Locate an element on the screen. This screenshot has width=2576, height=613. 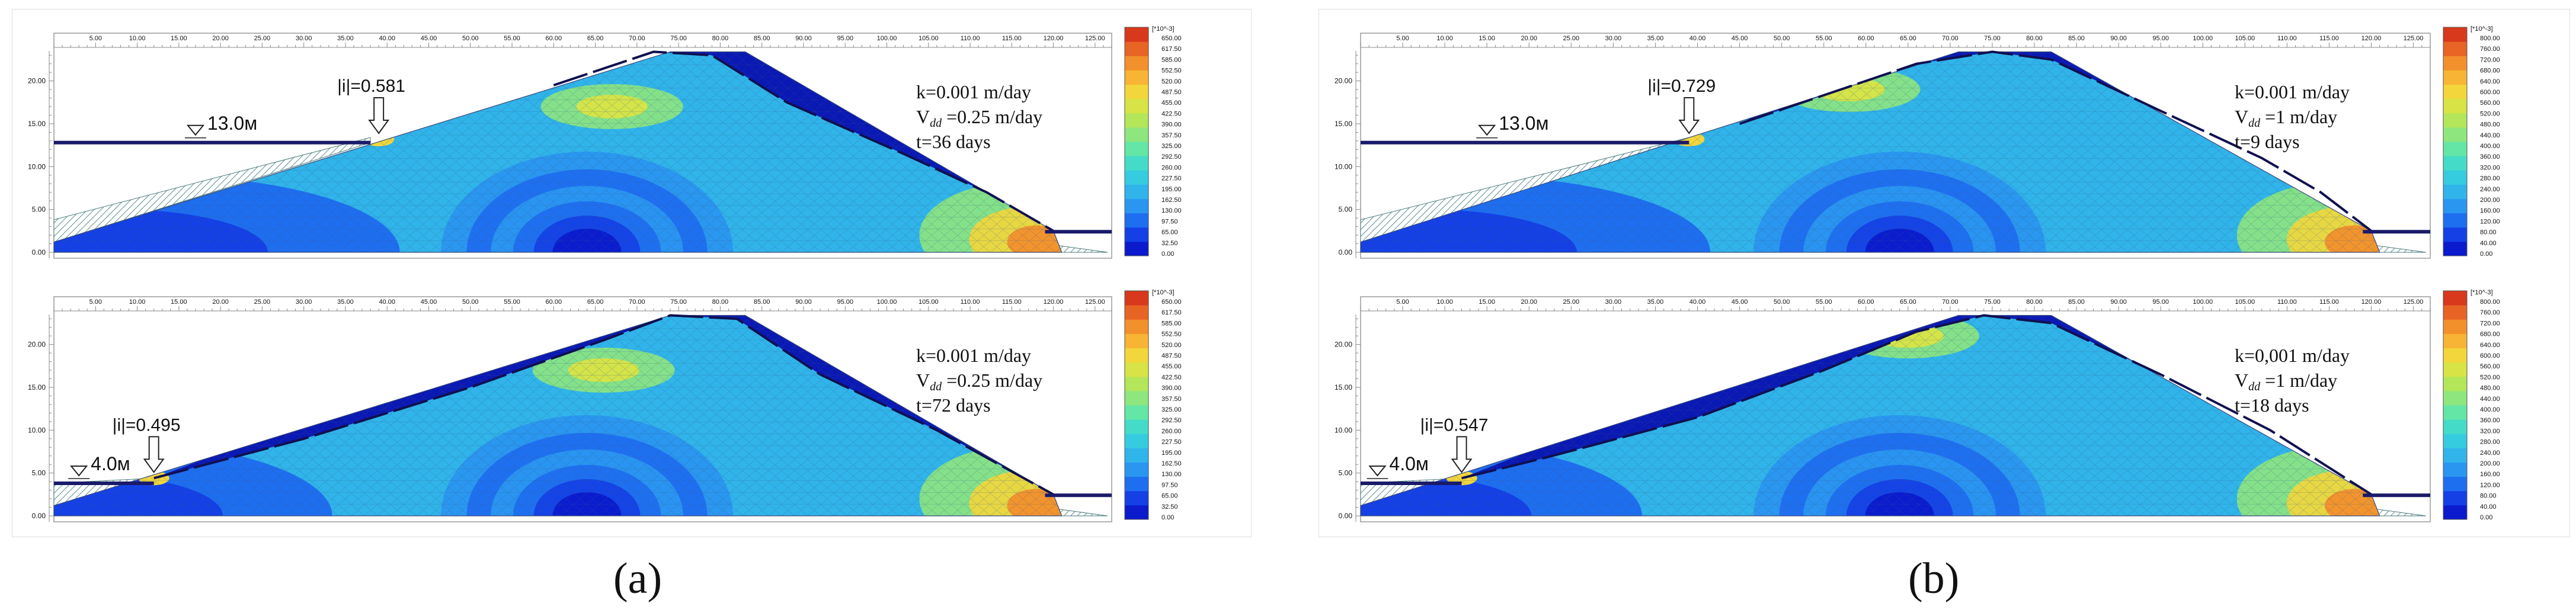
colorbar-tick-label: 260.00 is located at coordinates (1171, 431).